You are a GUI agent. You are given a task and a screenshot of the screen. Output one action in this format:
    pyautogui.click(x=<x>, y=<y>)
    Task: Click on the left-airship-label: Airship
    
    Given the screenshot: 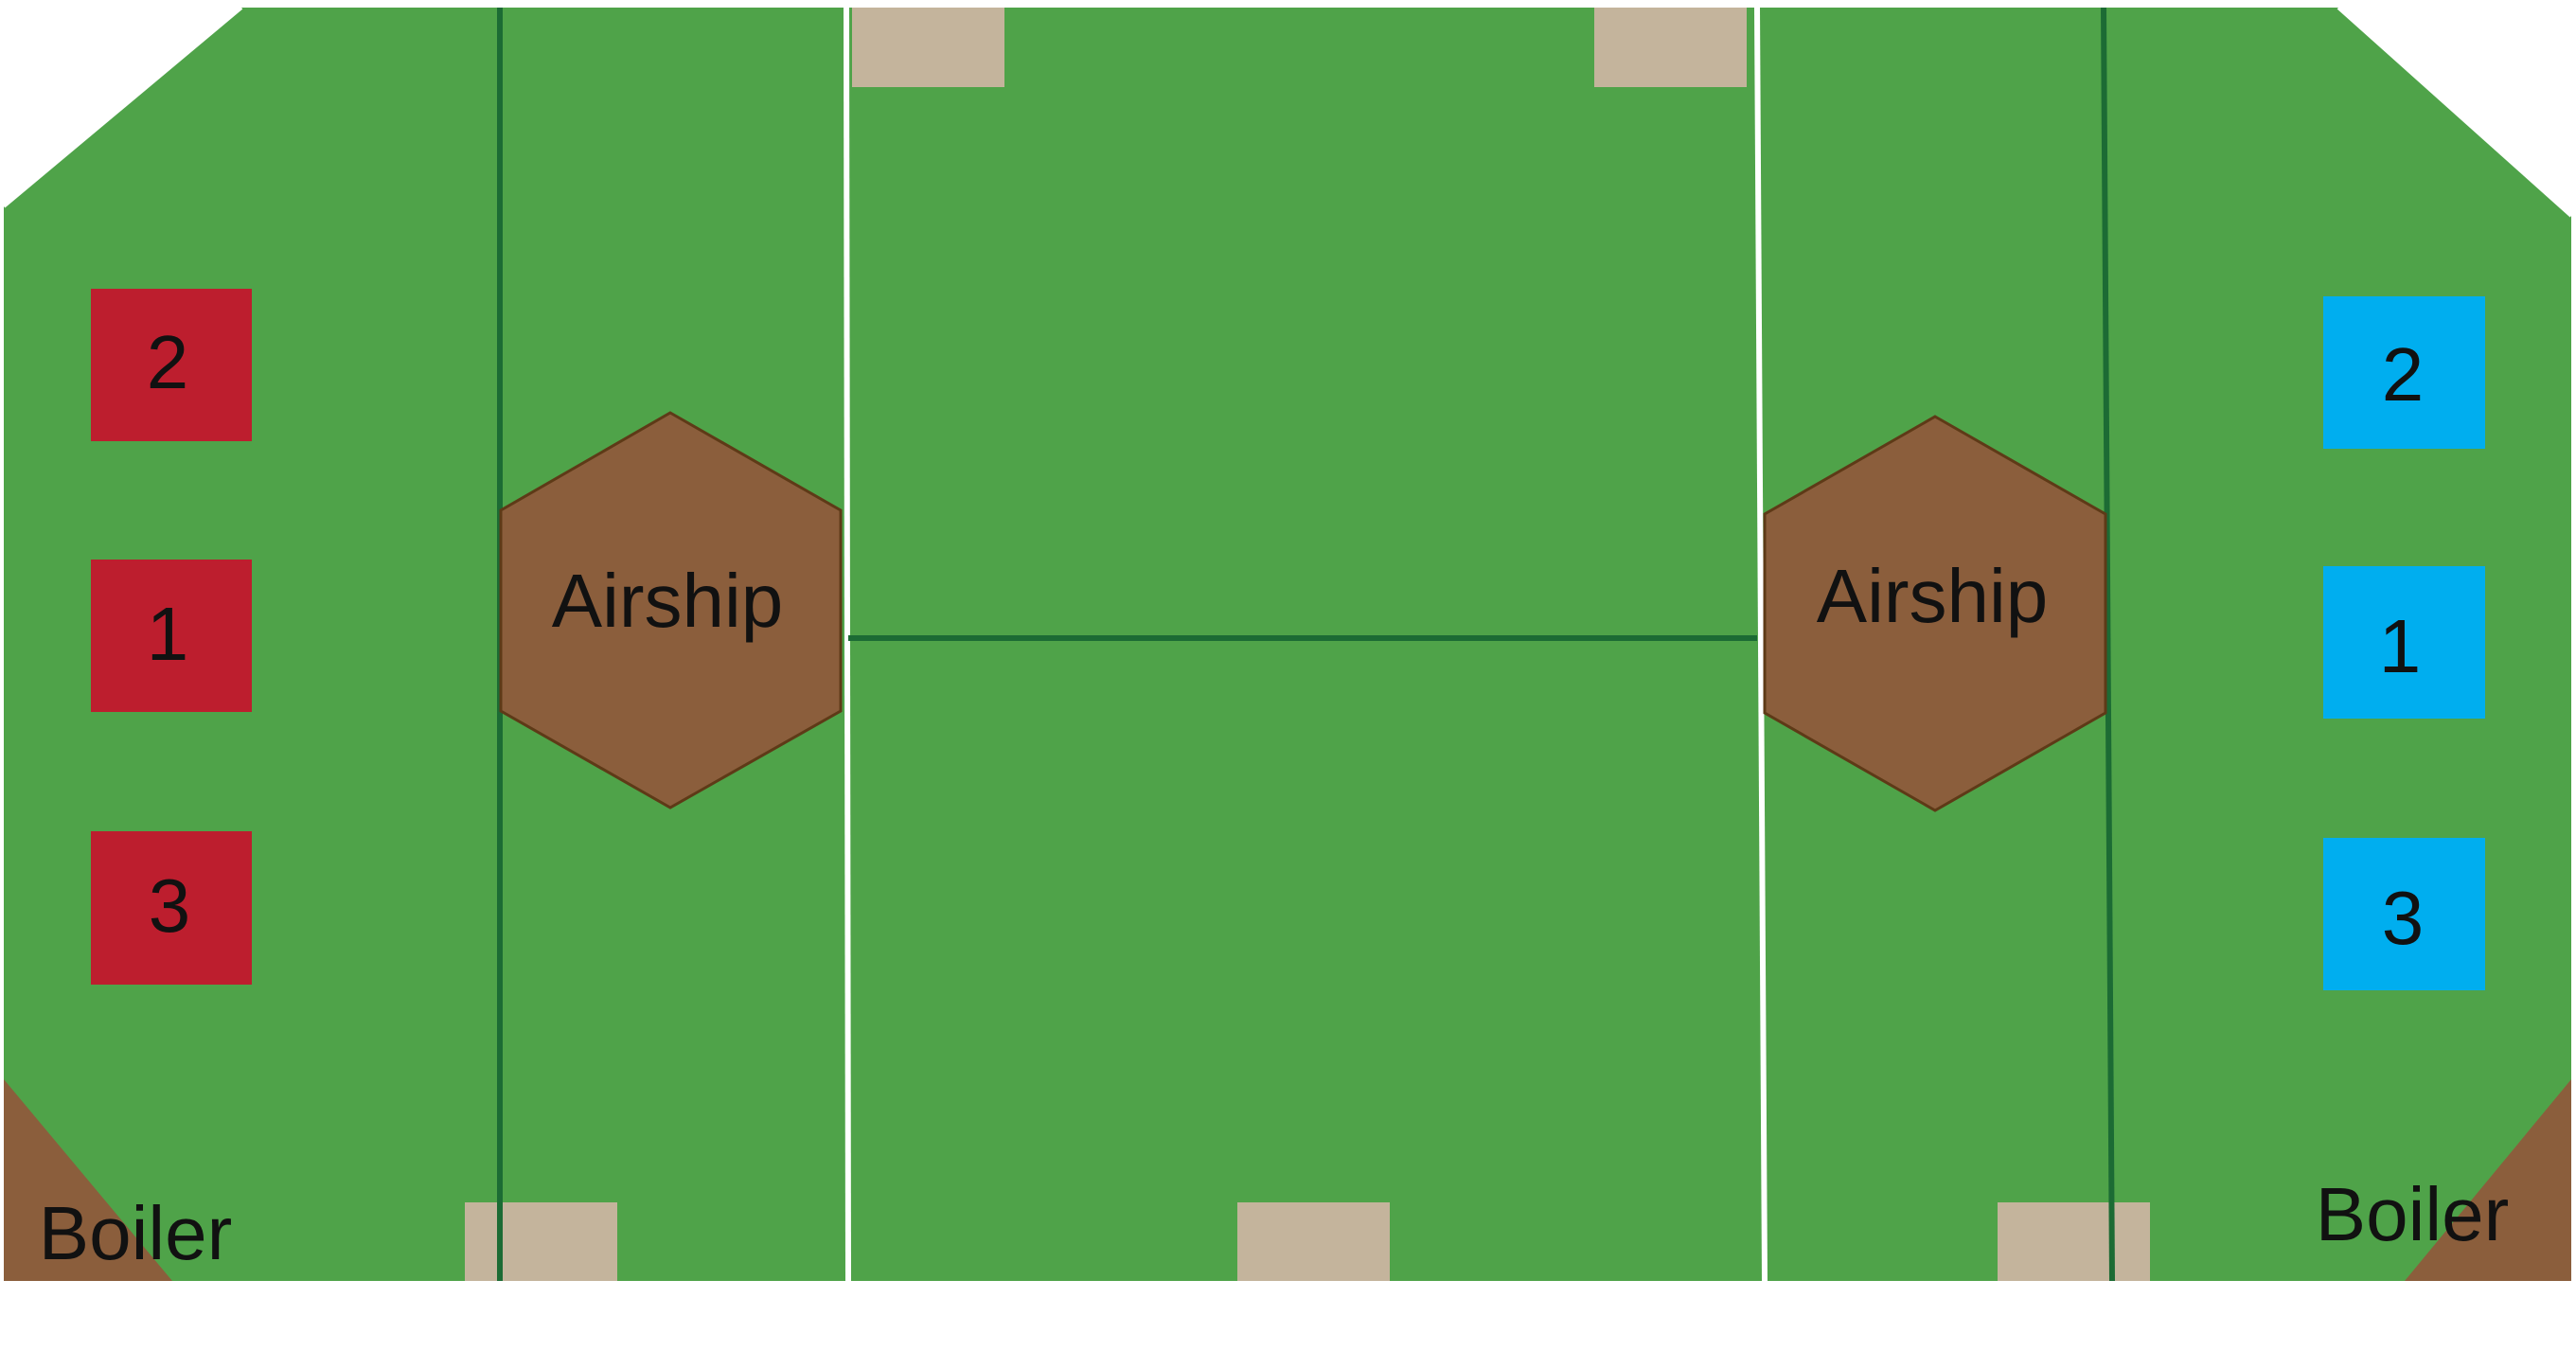 What is the action you would take?
    pyautogui.click(x=668, y=601)
    